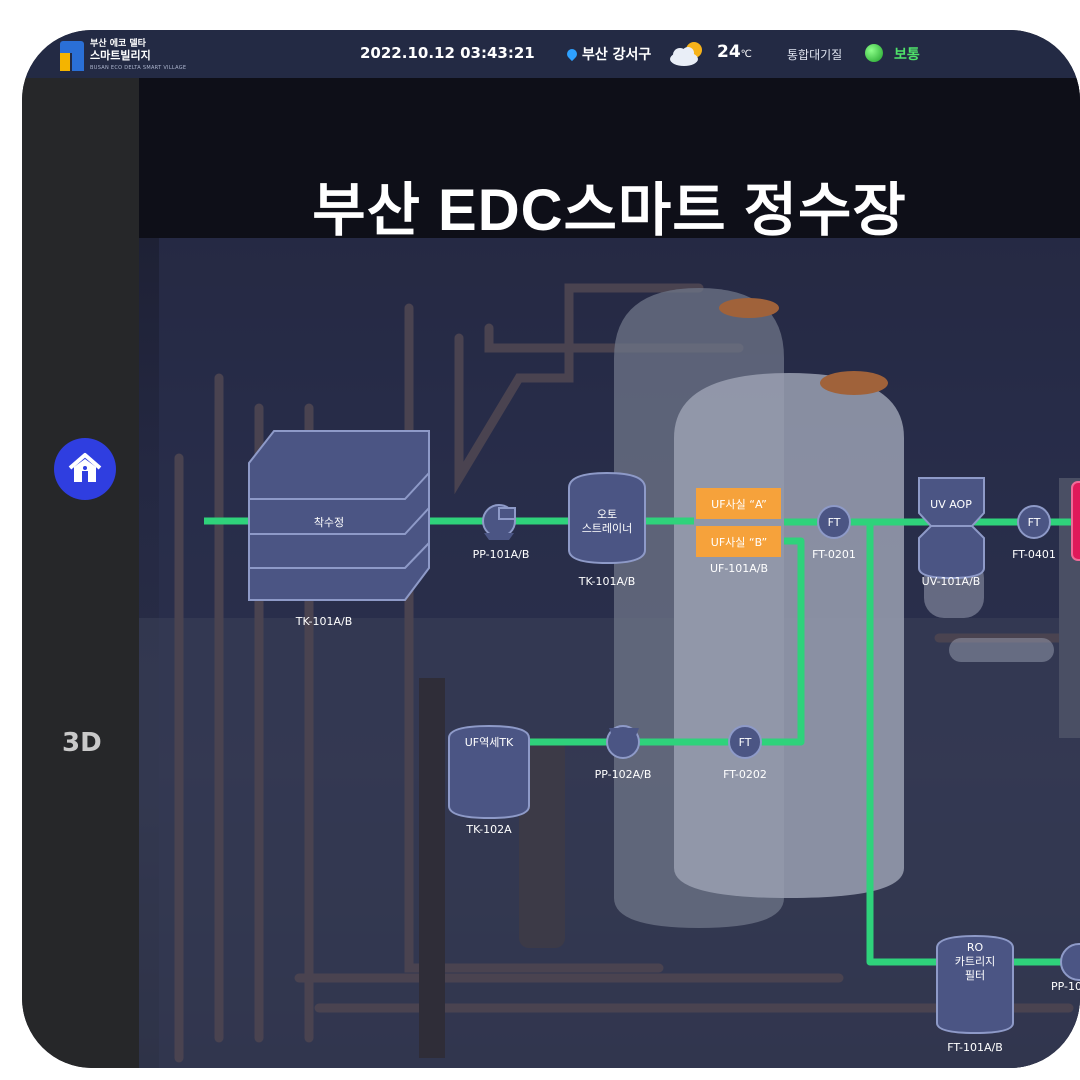 Image resolution: width=1080 pixels, height=1080 pixels. What do you see at coordinates (120, 55) in the screenshot?
I see `logo-line2: 스마트빌리지` at bounding box center [120, 55].